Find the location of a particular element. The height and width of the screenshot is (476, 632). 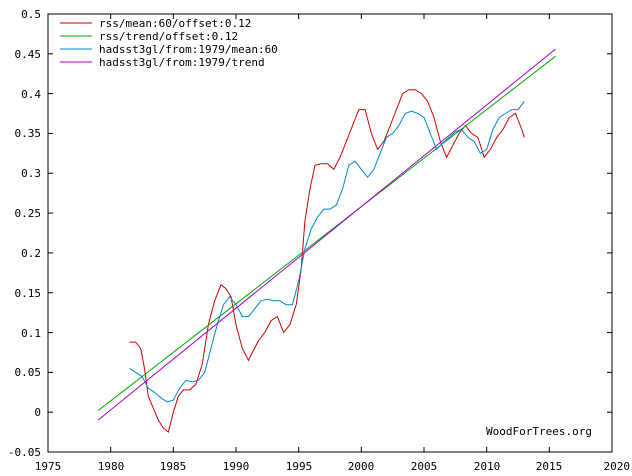

y-tick-label: 0.4 is located at coordinates (31, 94).